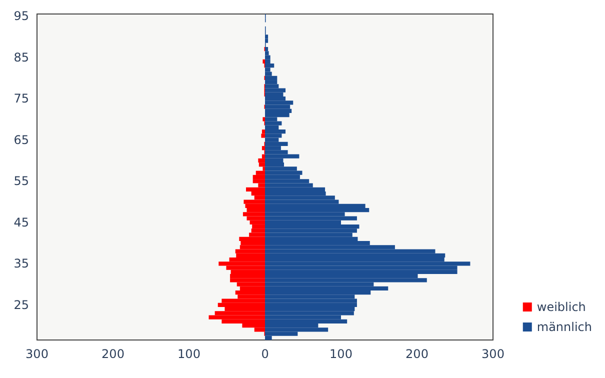 The height and width of the screenshot is (378, 605). Describe the element at coordinates (21, 139) in the screenshot. I see `y-tick-label: 65` at that location.